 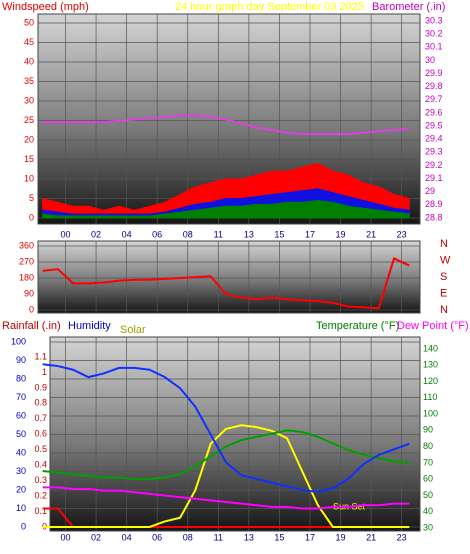 I want to click on y-tick-label: 30.3, so click(x=434, y=20).